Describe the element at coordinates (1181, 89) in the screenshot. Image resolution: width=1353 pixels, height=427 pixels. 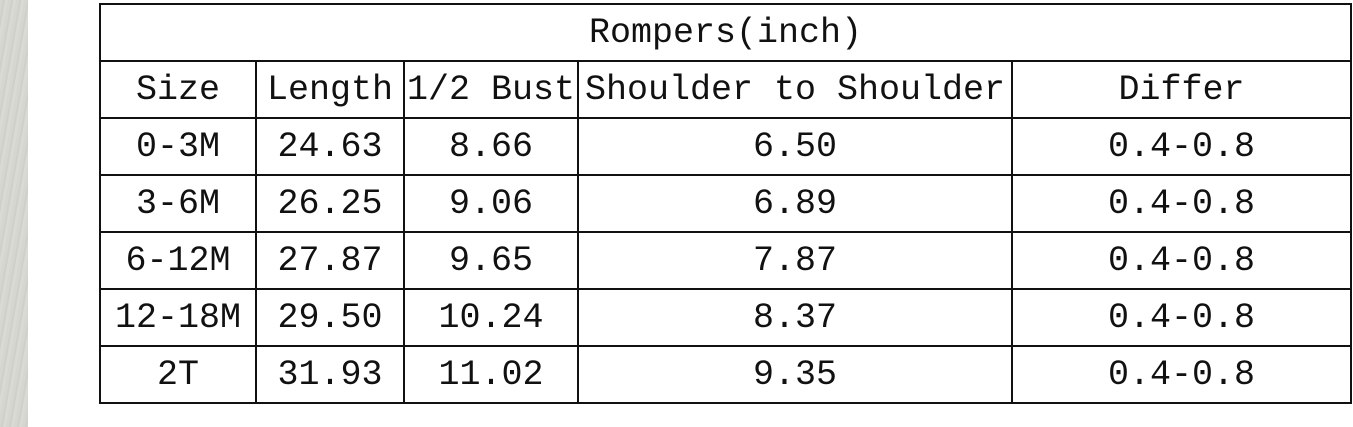
I see `header-differ: Differ` at that location.